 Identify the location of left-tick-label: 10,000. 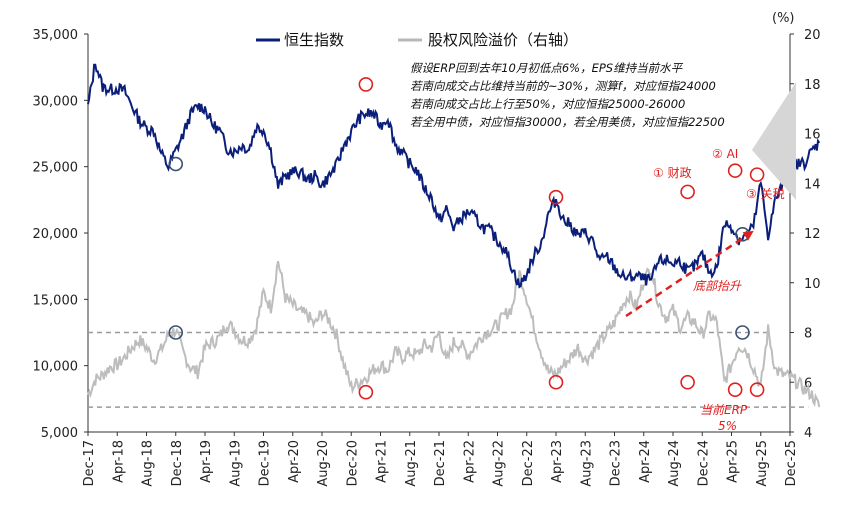
(56, 367).